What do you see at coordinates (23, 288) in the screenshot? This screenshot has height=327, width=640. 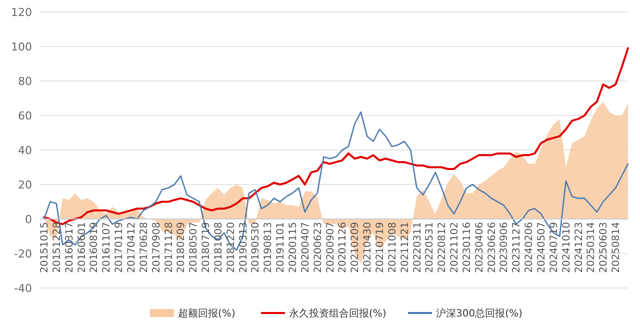 I see `y-tick-label: -40` at bounding box center [23, 288].